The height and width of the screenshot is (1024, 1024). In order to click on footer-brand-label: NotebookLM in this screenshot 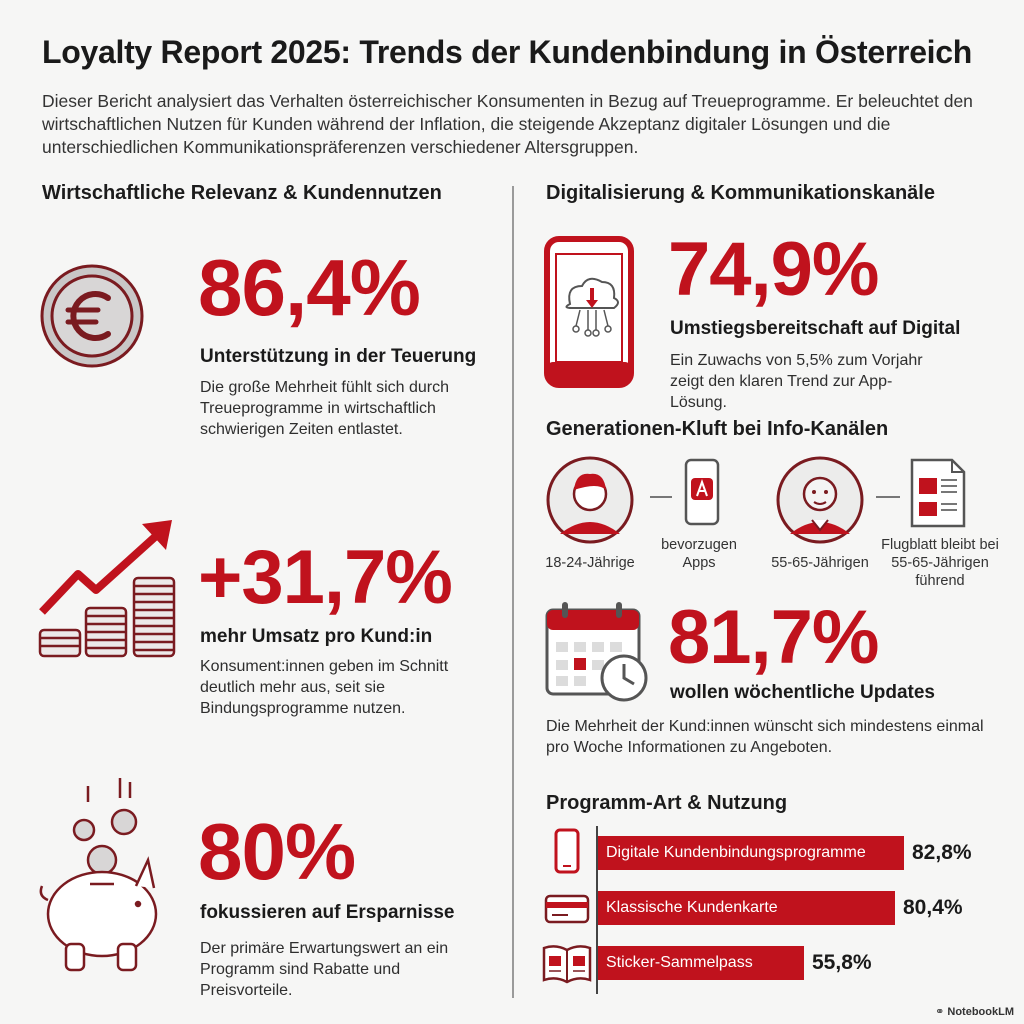, I will do `click(980, 1012)`.